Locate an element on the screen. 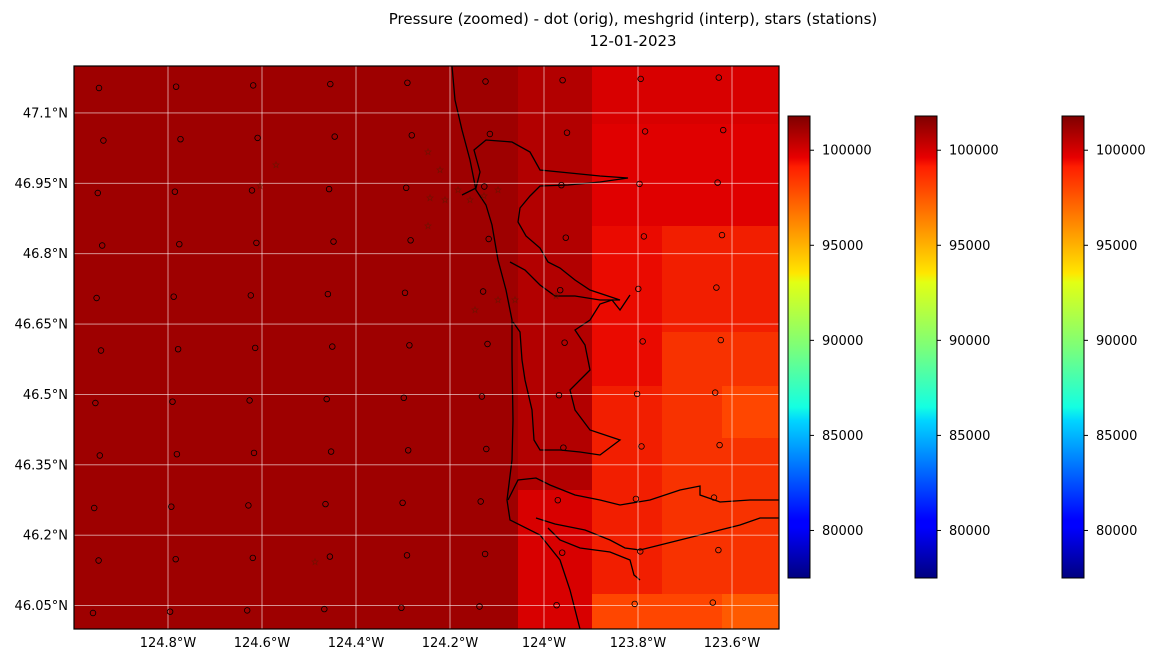  lon-tick-label: 124.8°W is located at coordinates (168, 643).